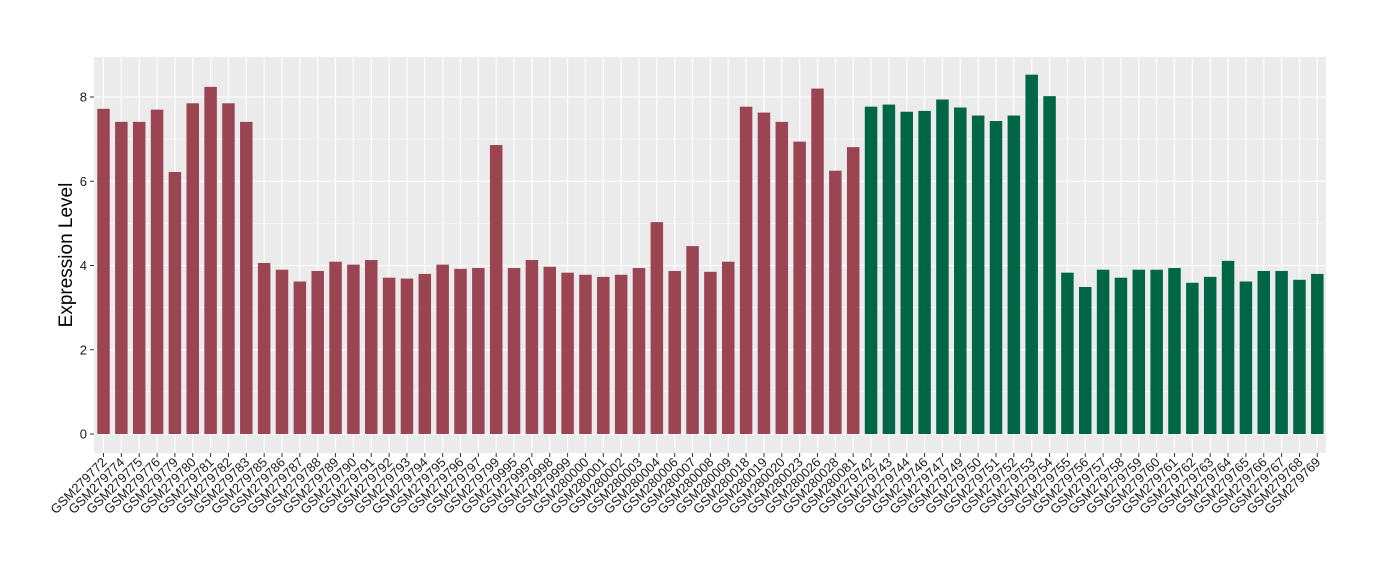 The width and height of the screenshot is (1380, 580). I want to click on bar-GSM280026, so click(817, 261).